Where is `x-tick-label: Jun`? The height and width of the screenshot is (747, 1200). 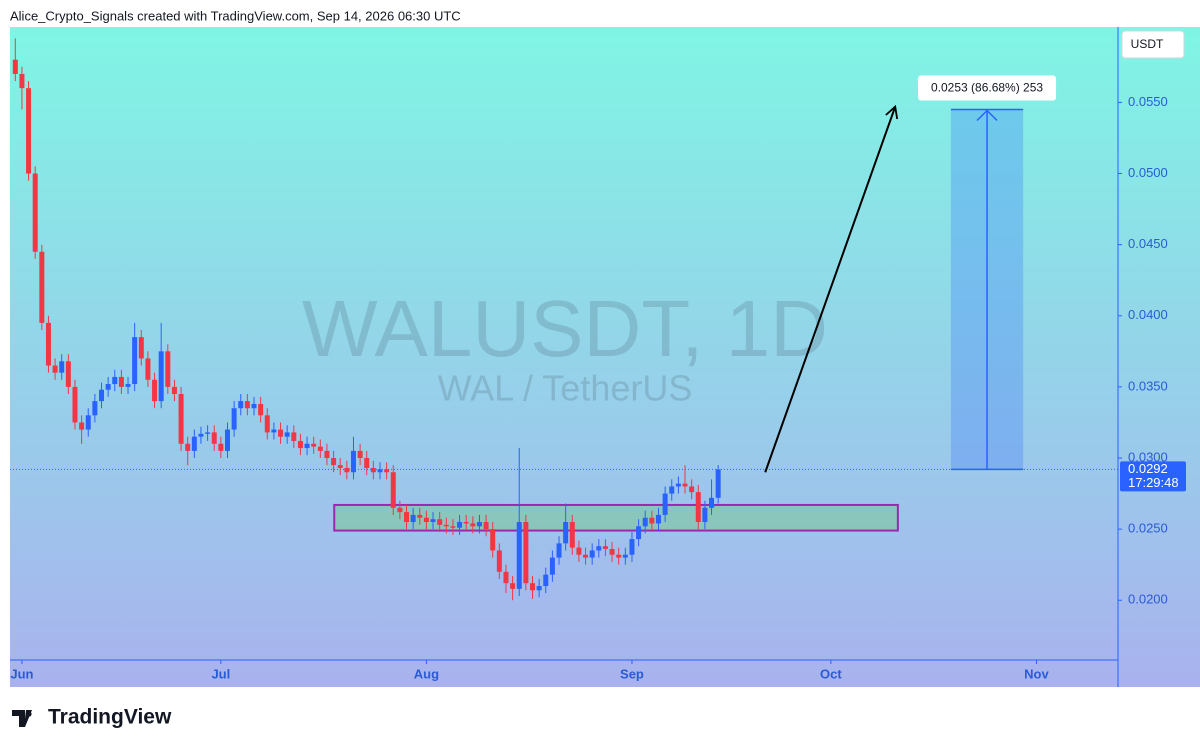
x-tick-label: Jun is located at coordinates (21, 673).